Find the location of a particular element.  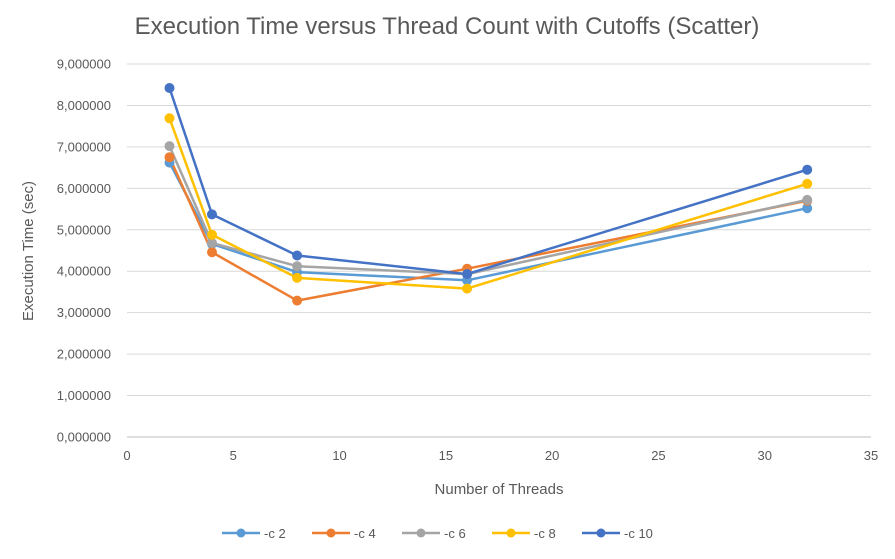

x-tick-label: 35 is located at coordinates (871, 455).